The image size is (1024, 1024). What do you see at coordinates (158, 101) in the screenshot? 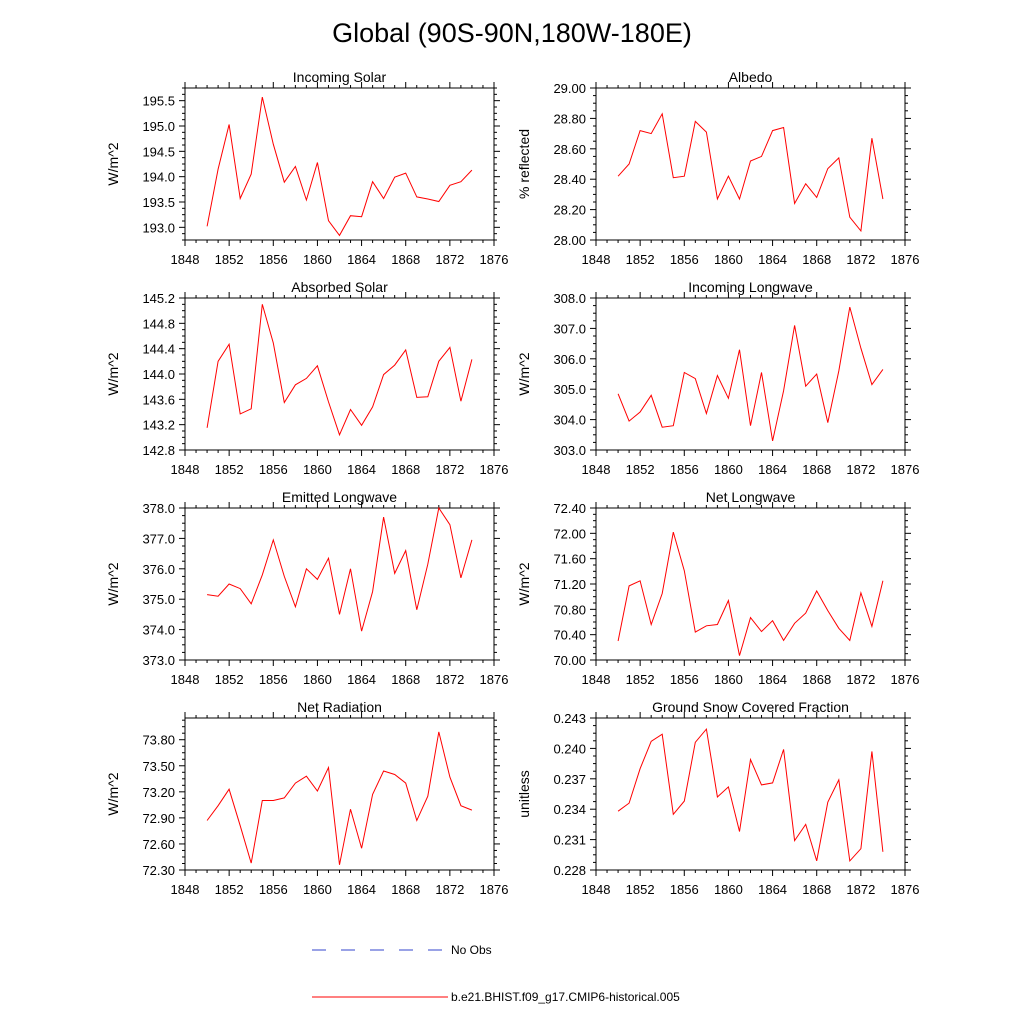
I see `y-tick-label: 195.5` at bounding box center [158, 101].